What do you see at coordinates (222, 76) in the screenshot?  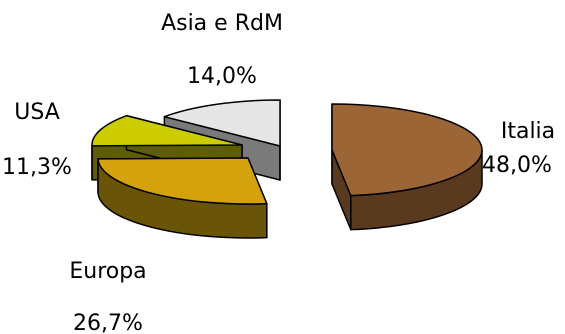 I see `slice-value-asia-e-rdm: 14,0%` at bounding box center [222, 76].